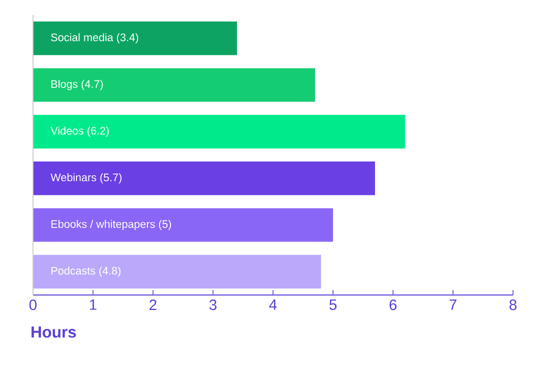  I want to click on y-tick-label: Ebooks / whitepapers (5), so click(111, 225).